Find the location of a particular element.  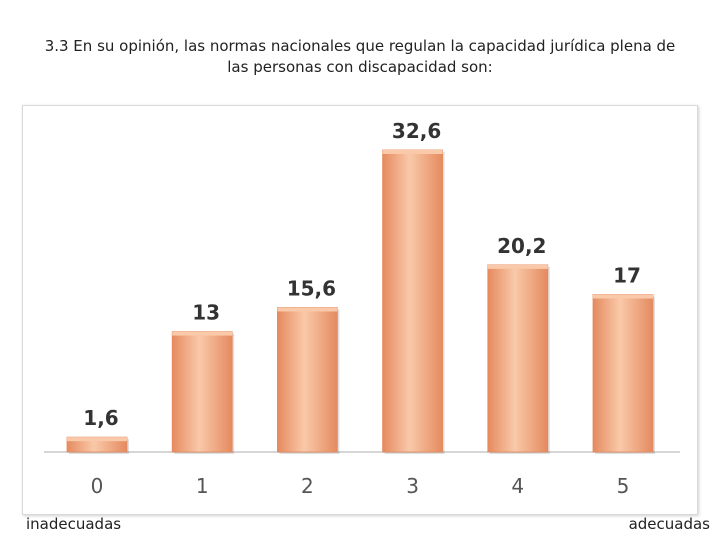

x-tick-label-4: 4 is located at coordinates (517, 486).